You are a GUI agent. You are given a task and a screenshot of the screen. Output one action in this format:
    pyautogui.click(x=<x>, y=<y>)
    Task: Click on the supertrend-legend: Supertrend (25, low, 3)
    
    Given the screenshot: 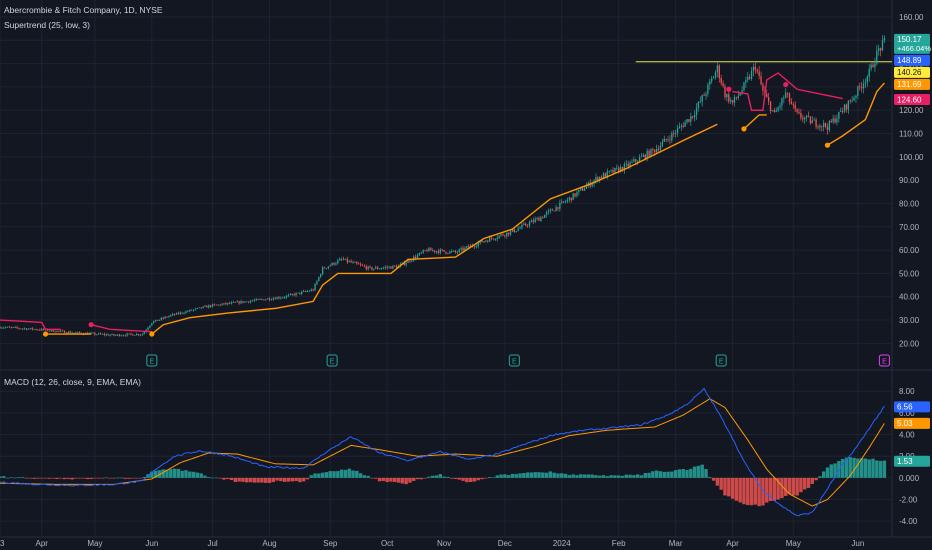 What is the action you would take?
    pyautogui.click(x=47, y=25)
    